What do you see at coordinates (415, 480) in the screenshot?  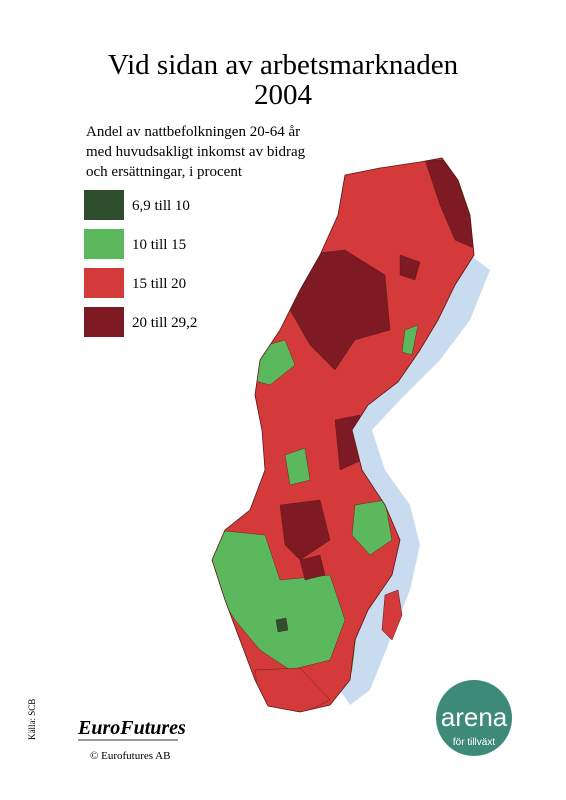 I see `sea` at bounding box center [415, 480].